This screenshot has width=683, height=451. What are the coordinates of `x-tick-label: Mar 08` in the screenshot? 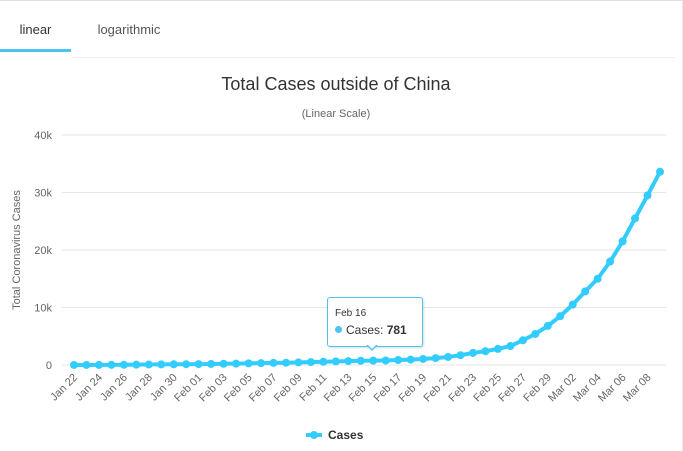 It's located at (637, 388).